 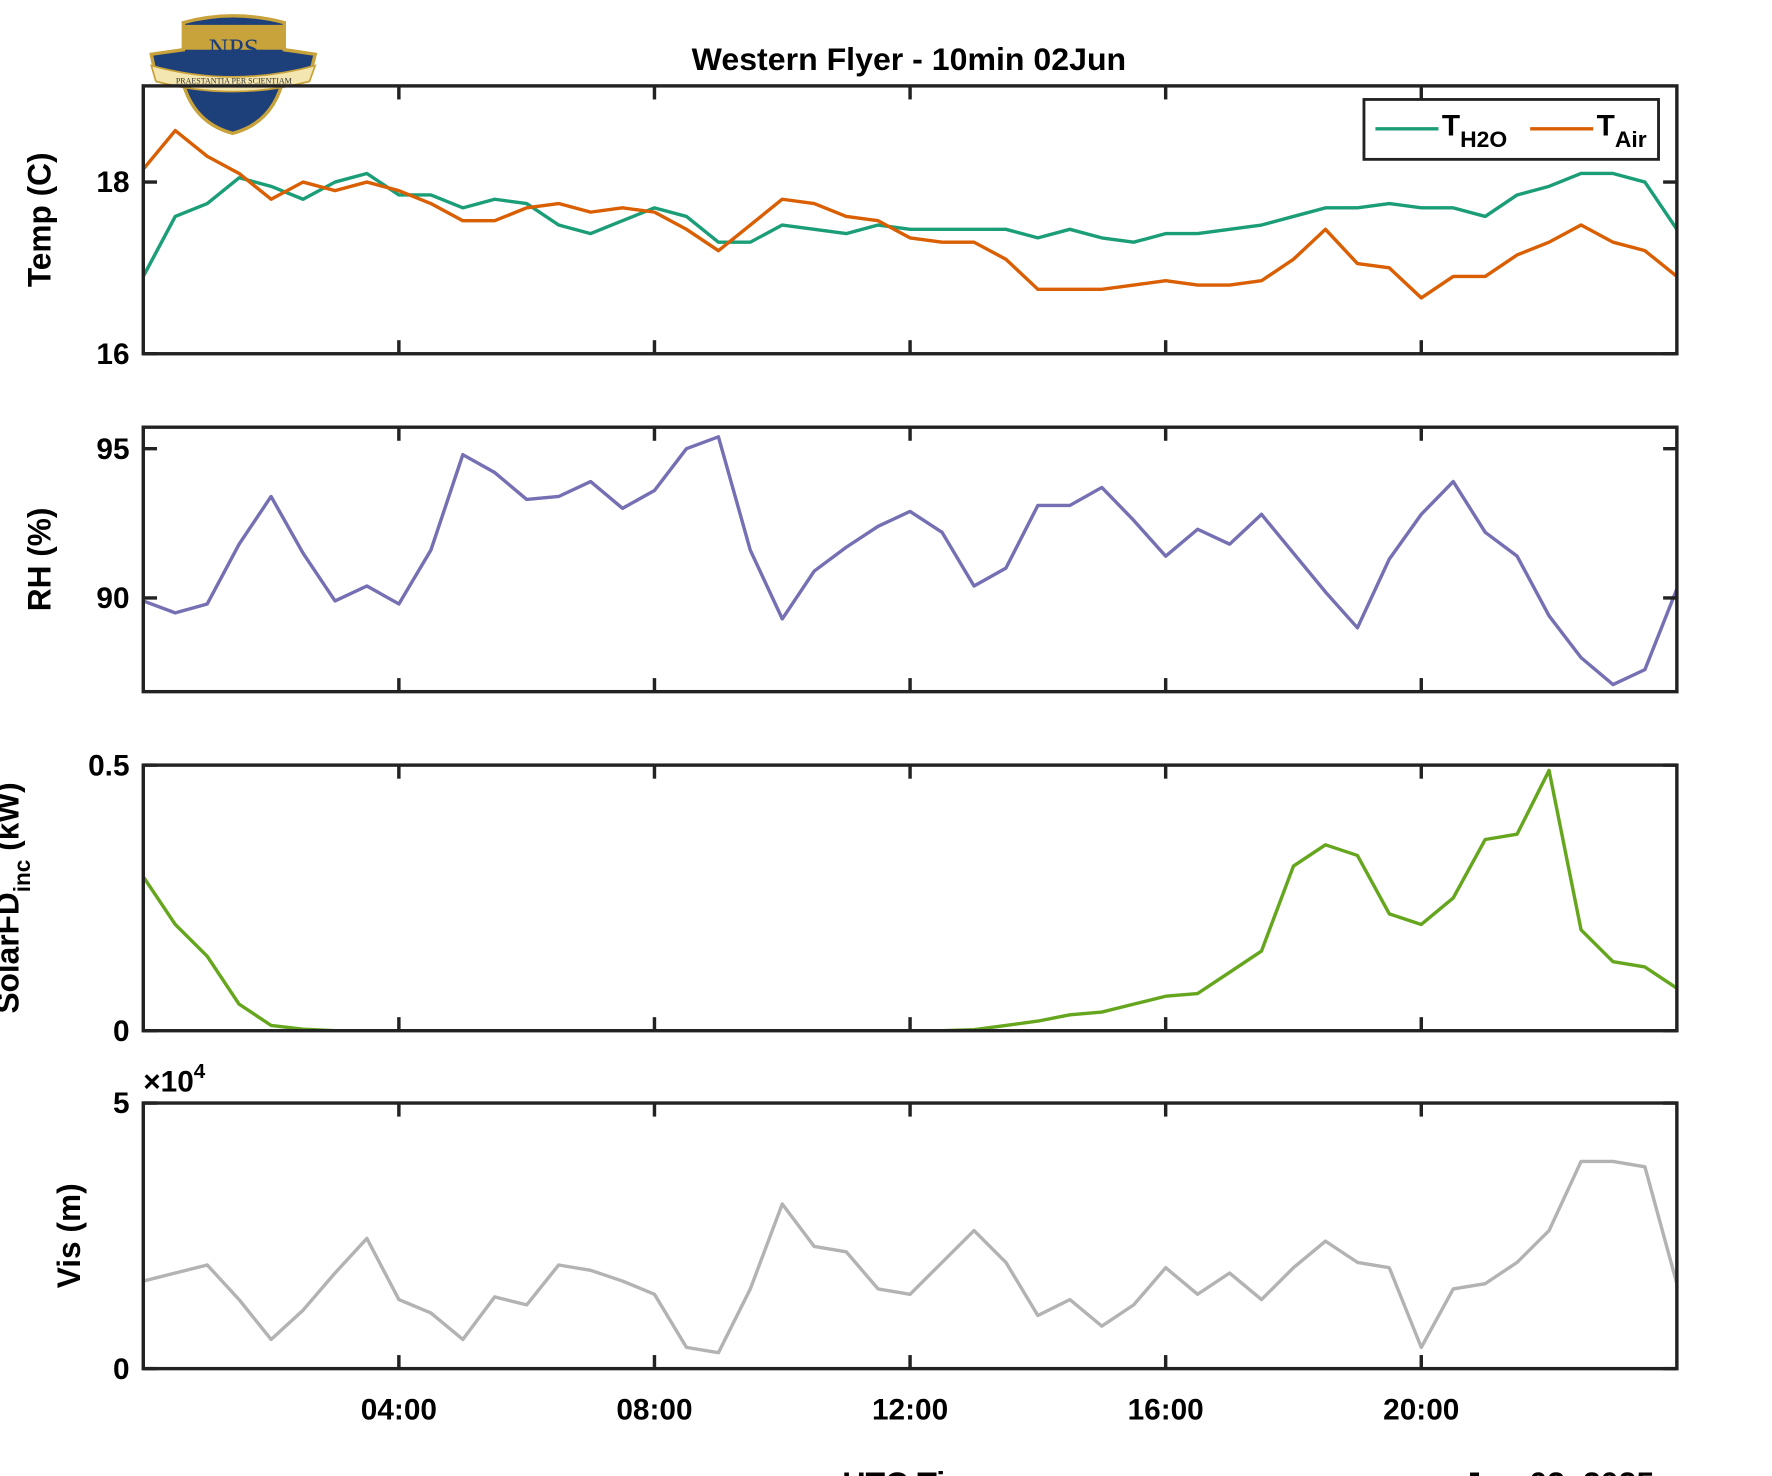 I want to click on legend-label: TH2O, so click(x=1474, y=131).